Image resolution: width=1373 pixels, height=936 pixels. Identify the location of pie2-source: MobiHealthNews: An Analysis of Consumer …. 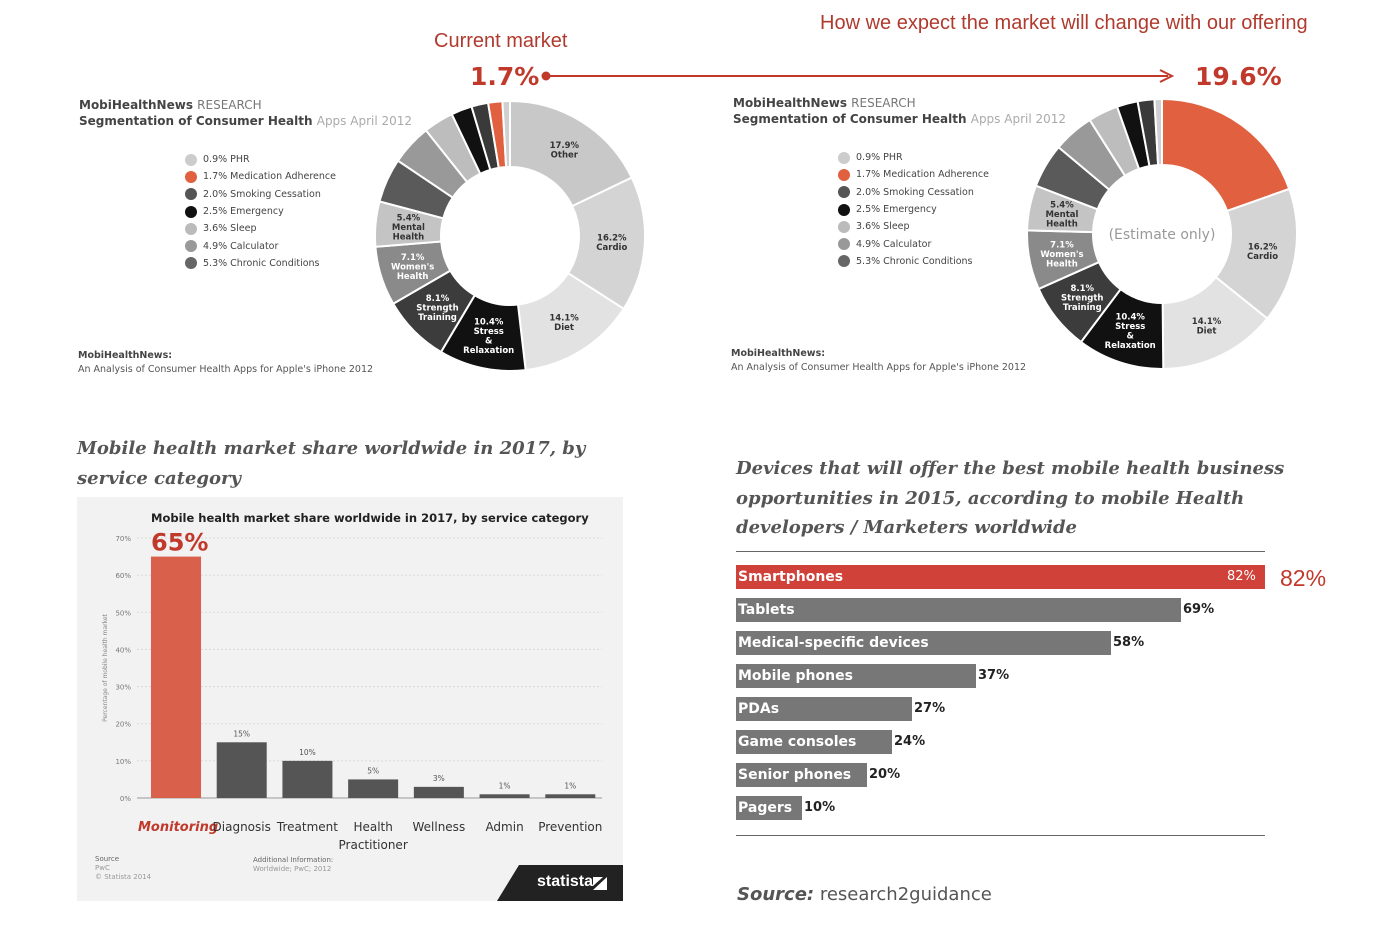
(879, 360).